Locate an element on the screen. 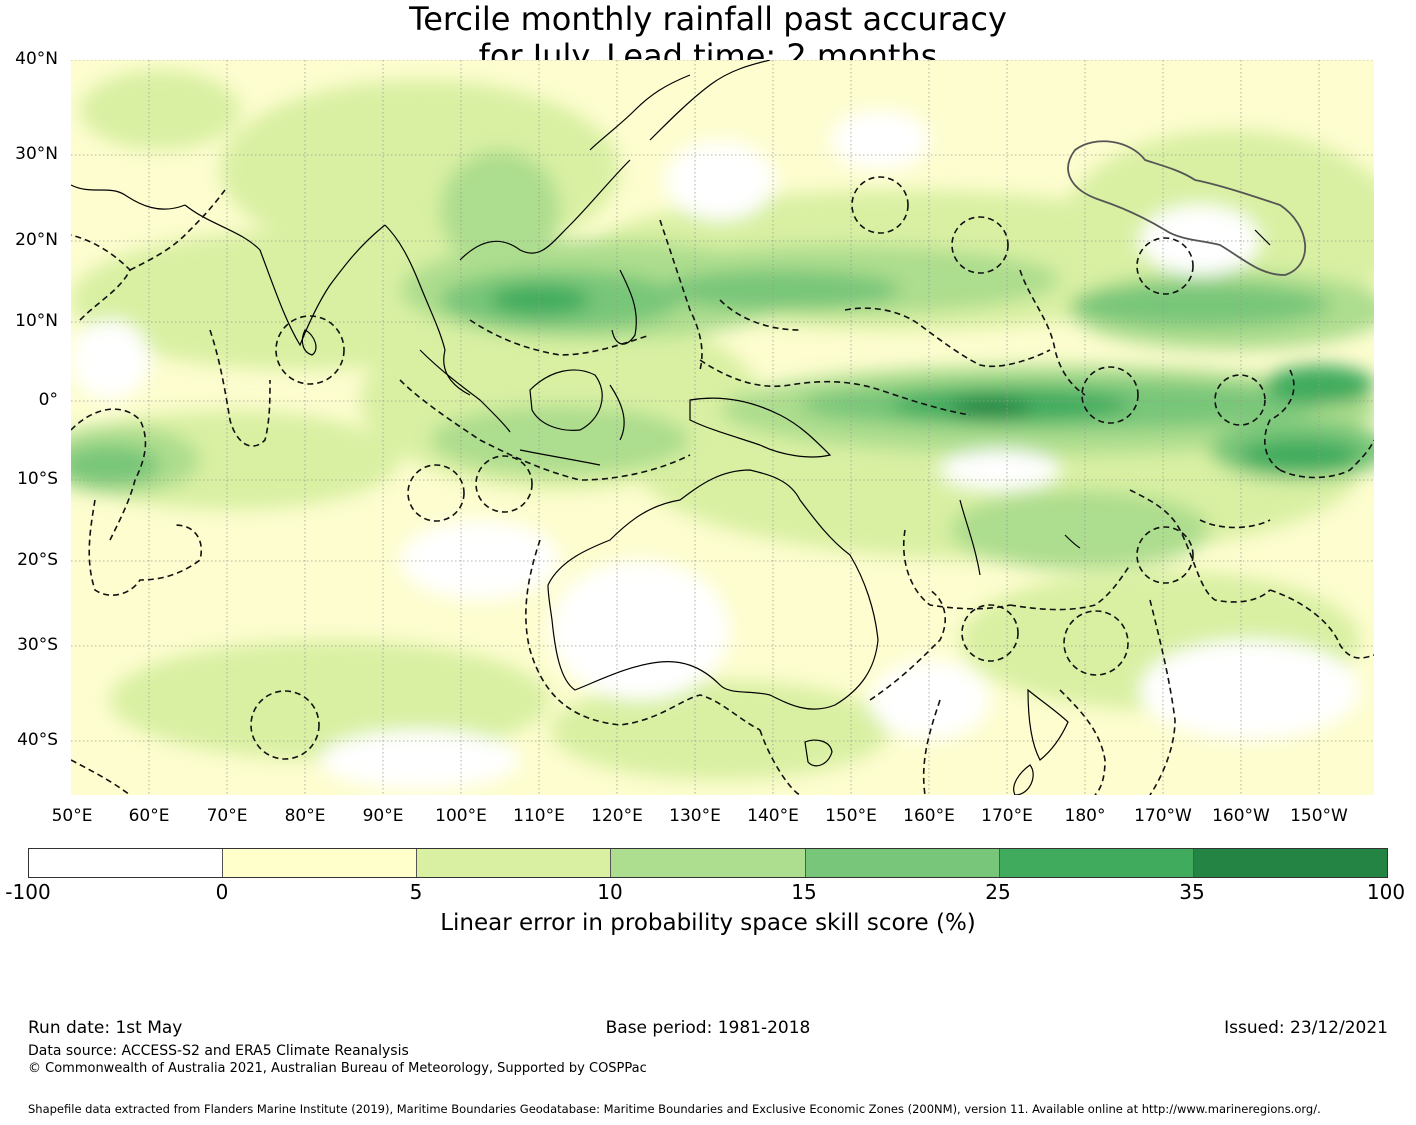 This screenshot has width=1416, height=1125. colorbar-tick: 10 is located at coordinates (610, 892).